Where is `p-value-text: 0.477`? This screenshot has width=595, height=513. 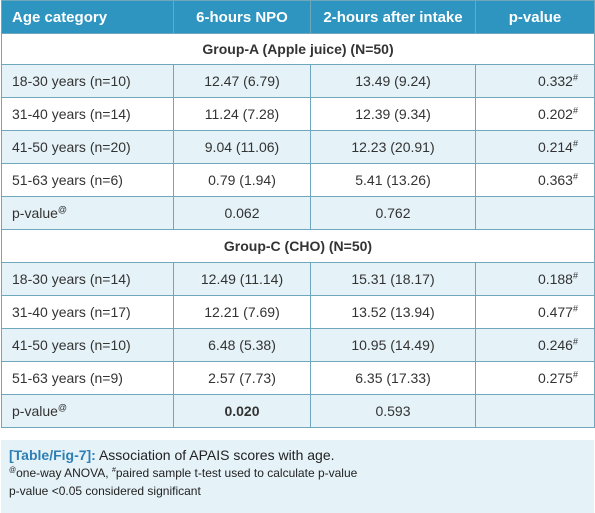 p-value-text: 0.477 is located at coordinates (555, 312).